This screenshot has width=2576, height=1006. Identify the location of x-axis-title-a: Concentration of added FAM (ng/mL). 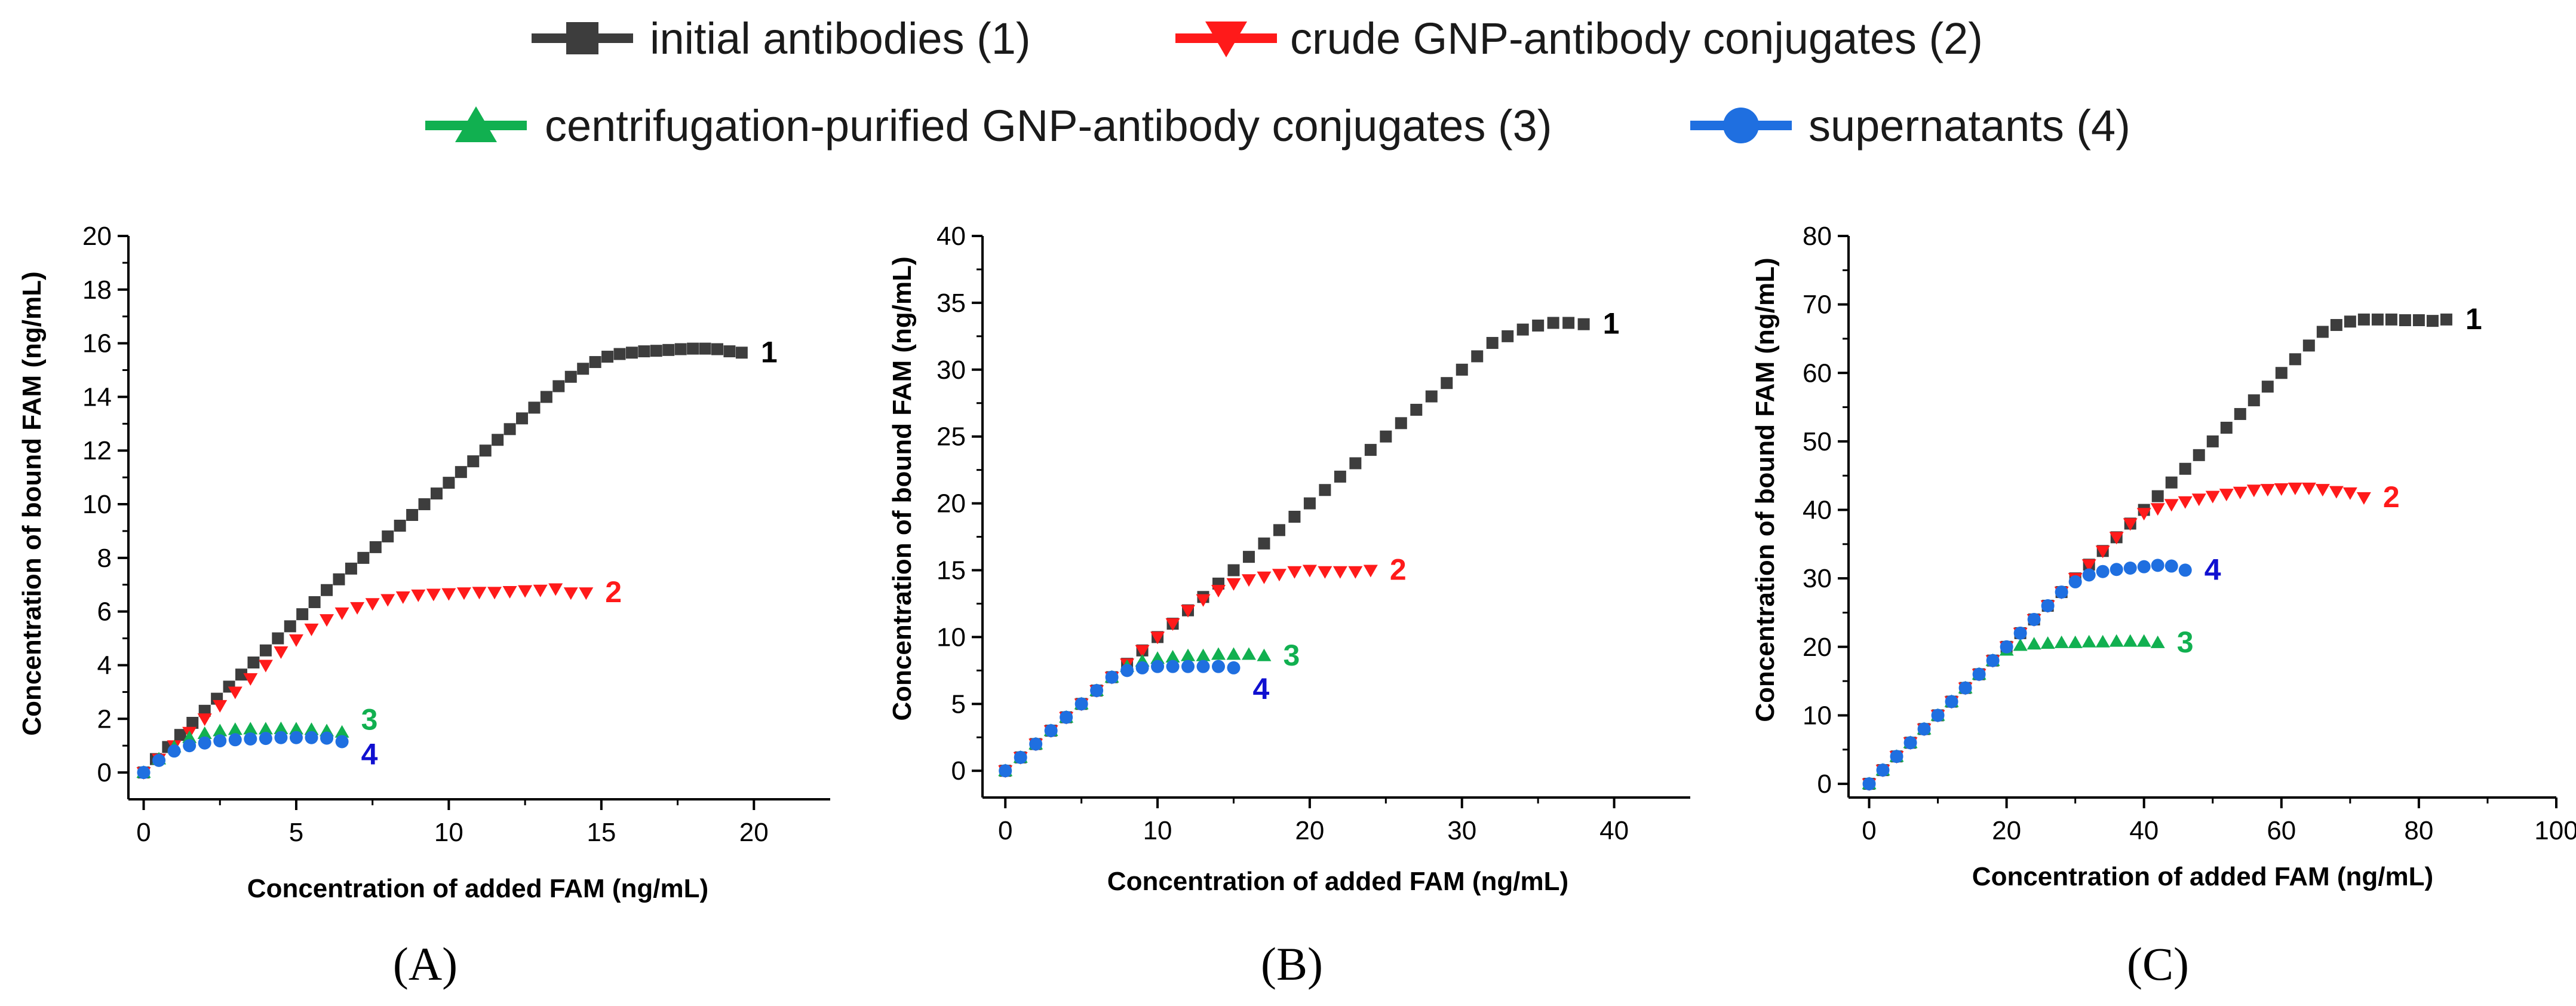
(477, 888).